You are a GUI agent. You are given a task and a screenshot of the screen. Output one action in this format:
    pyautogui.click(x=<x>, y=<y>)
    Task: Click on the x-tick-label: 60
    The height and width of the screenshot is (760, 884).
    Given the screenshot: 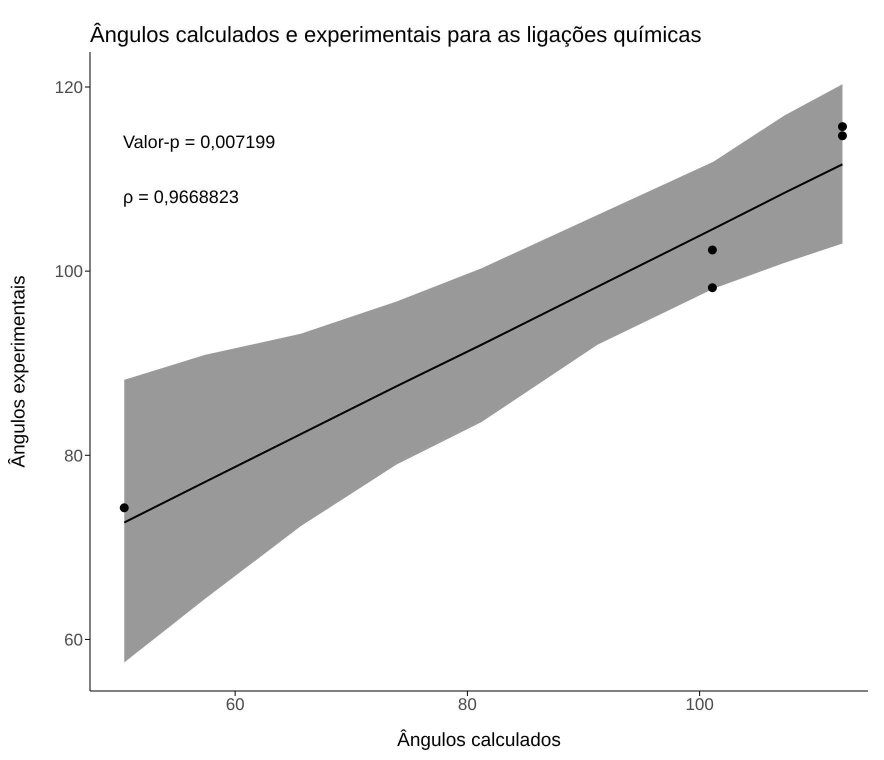 What is the action you would take?
    pyautogui.click(x=235, y=704)
    